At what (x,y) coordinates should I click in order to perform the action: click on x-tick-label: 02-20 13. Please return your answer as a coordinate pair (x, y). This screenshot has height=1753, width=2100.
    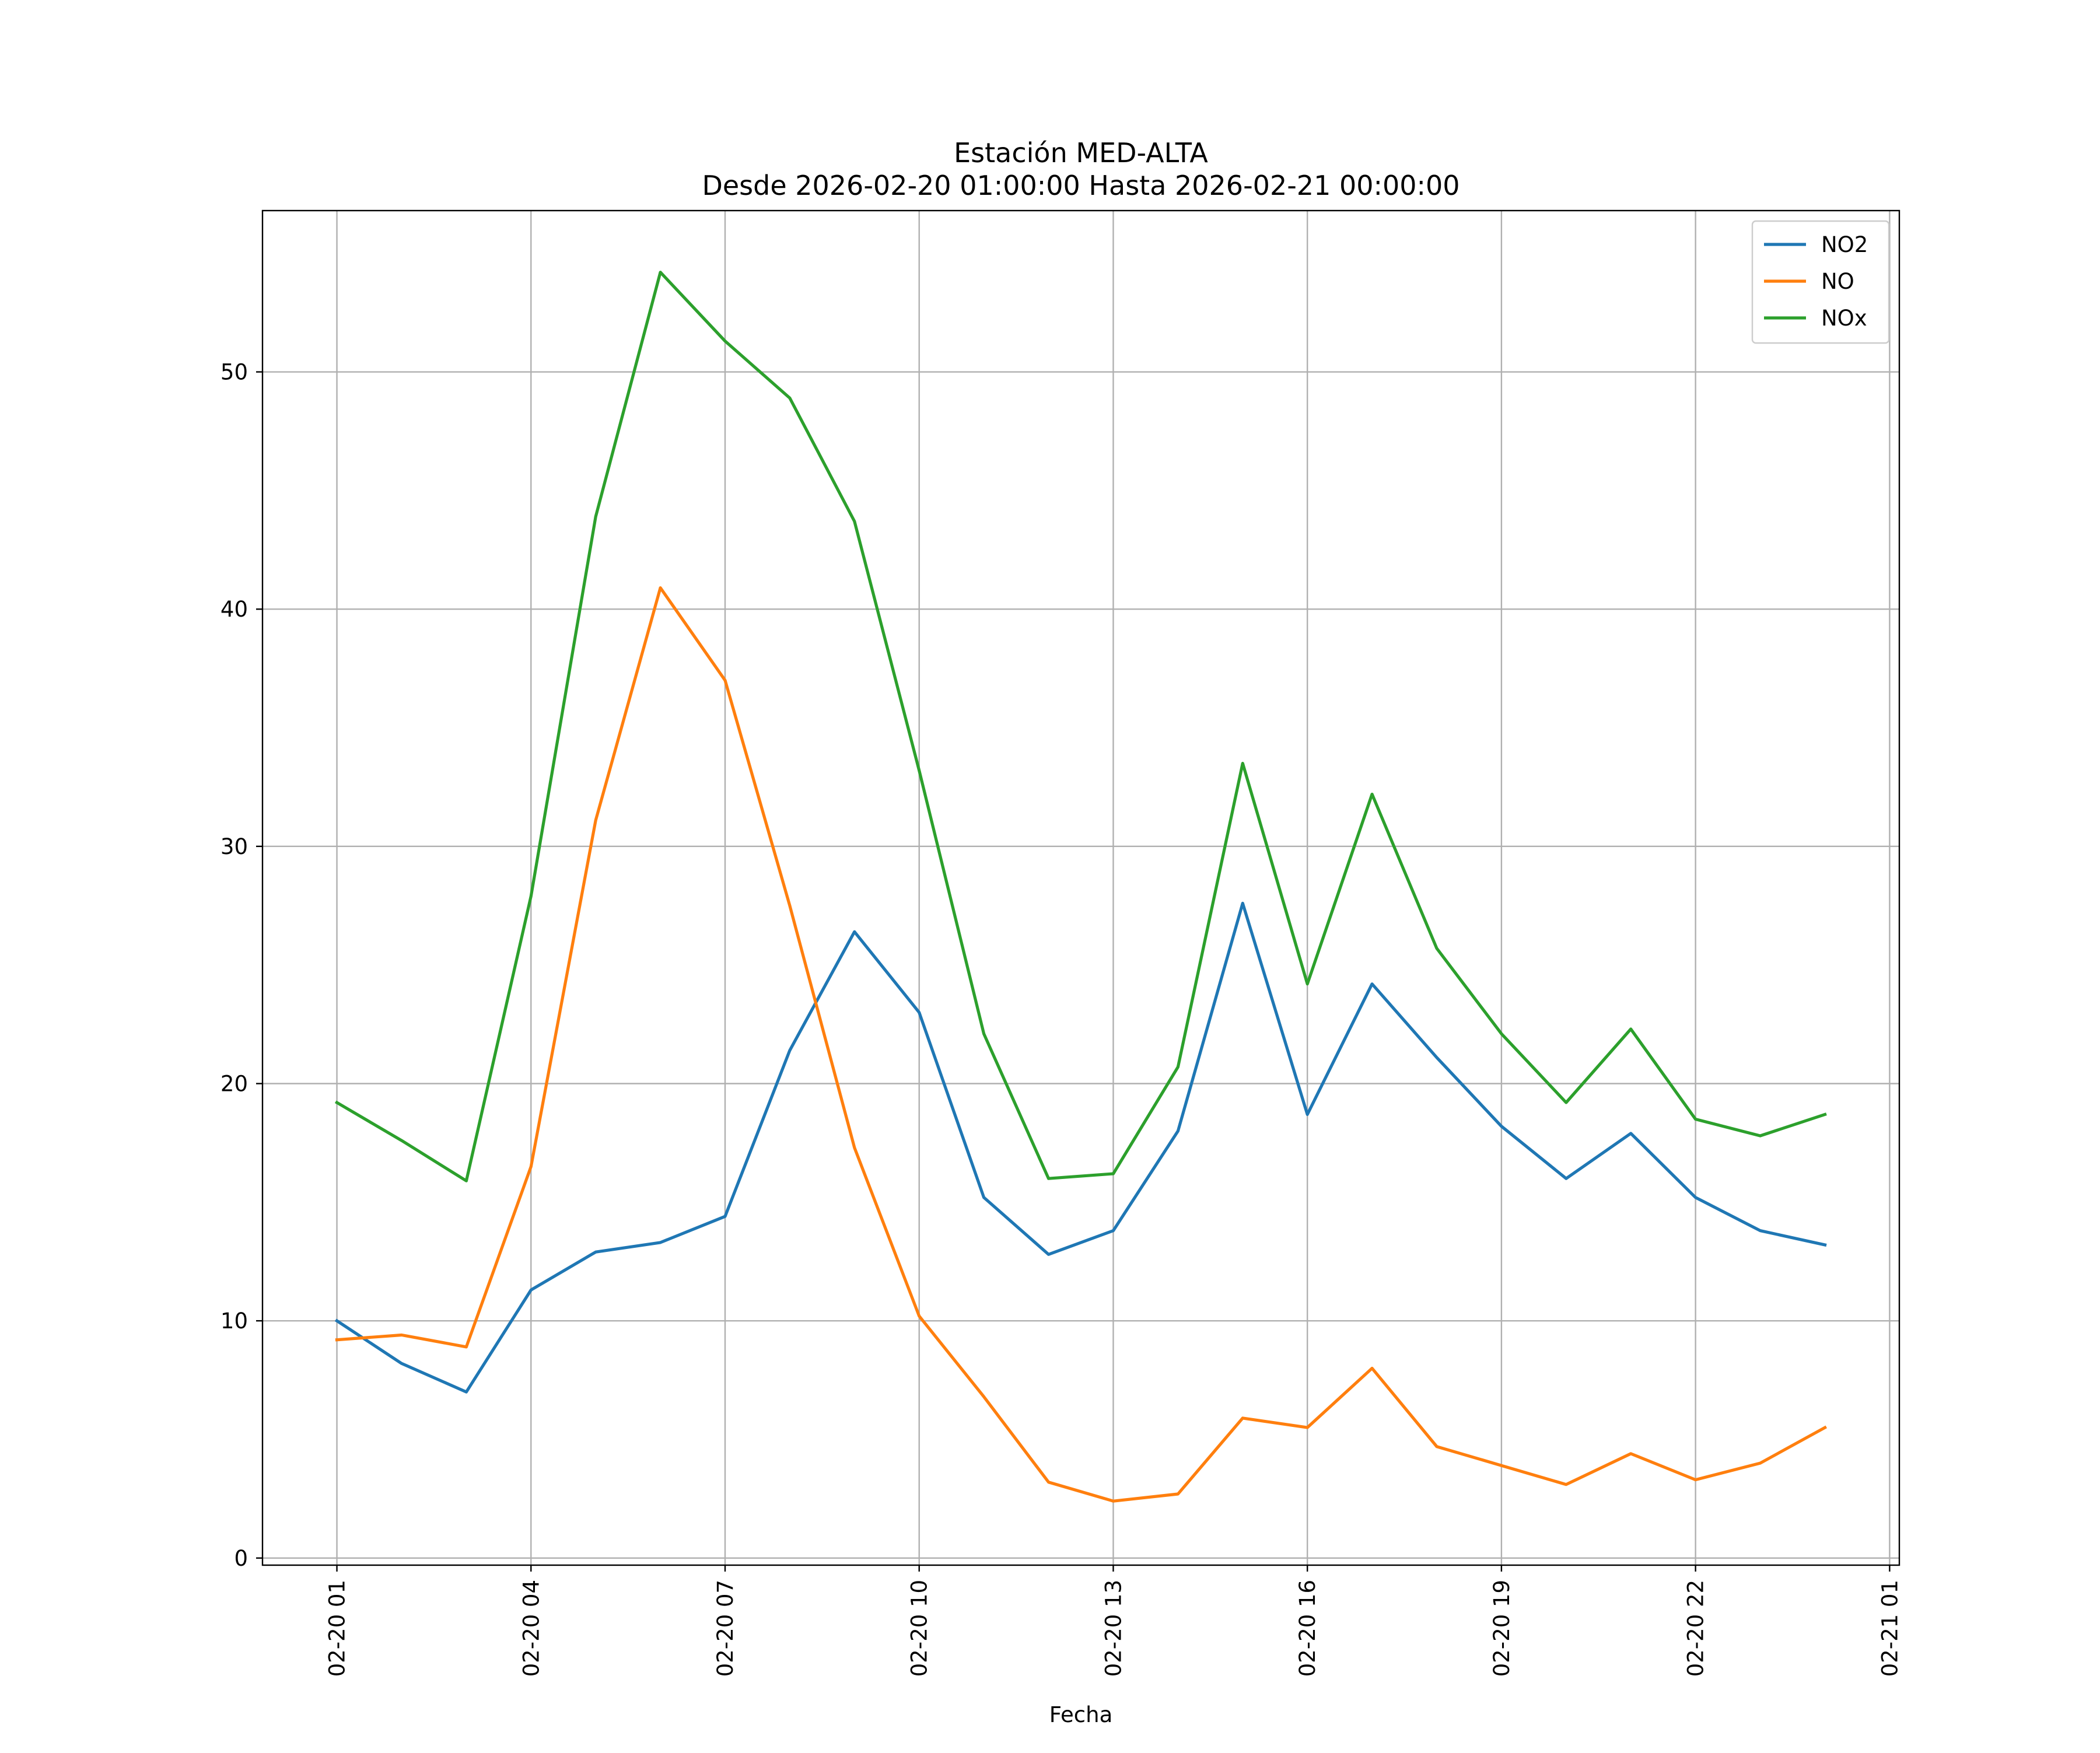
    Looking at the image, I should click on (1113, 1628).